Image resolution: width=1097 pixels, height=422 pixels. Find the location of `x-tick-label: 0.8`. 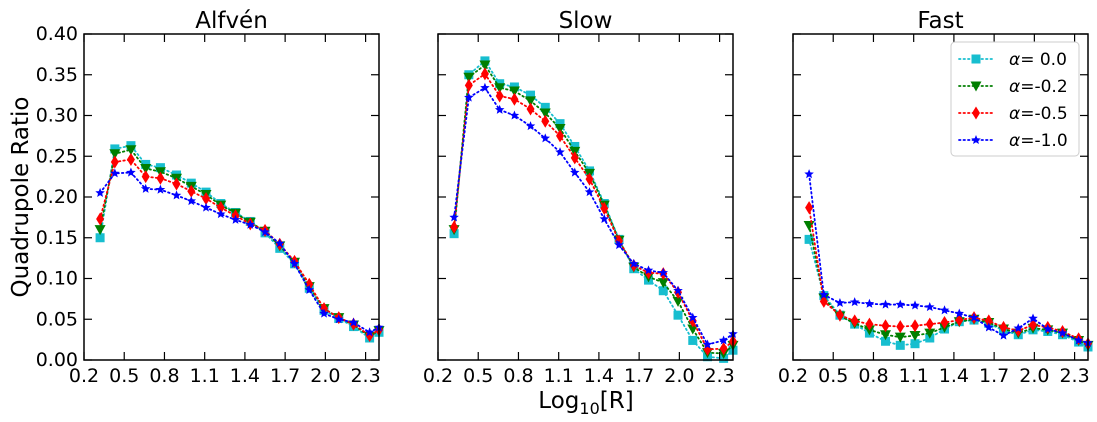

x-tick-label: 0.8 is located at coordinates (873, 376).